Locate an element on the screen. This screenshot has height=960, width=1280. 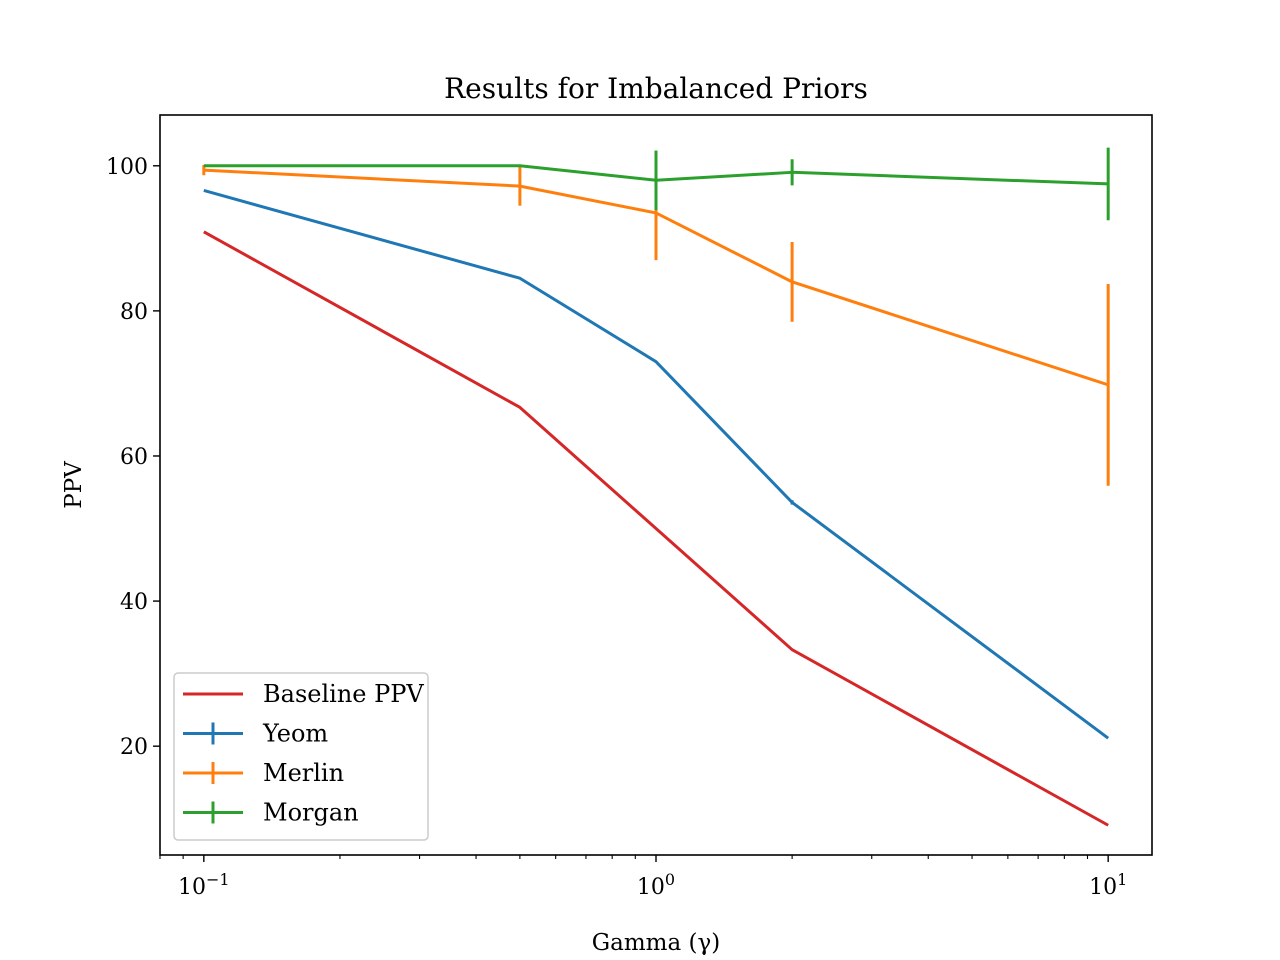
y-tick-label: 20 is located at coordinates (134, 747).